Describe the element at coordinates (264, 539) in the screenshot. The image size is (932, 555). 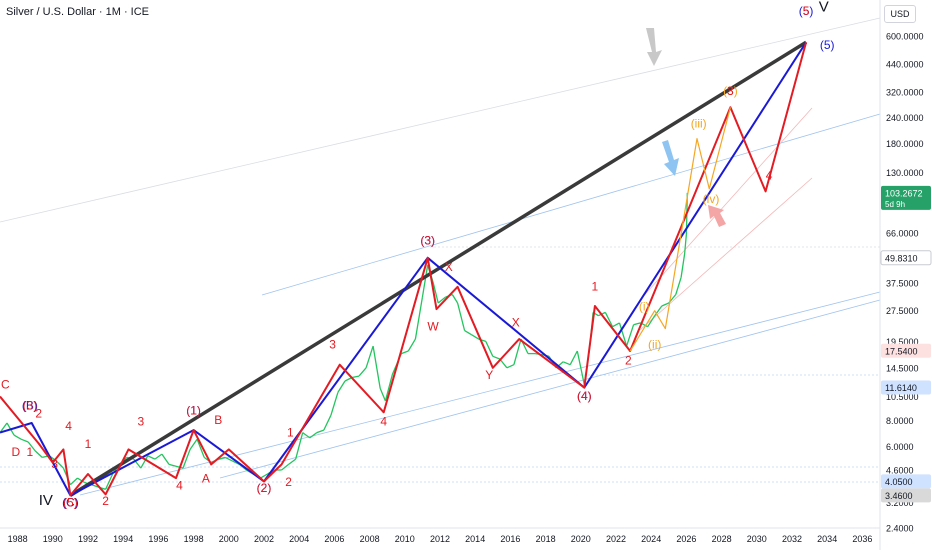
I see `x-tick-label: 2002` at that location.